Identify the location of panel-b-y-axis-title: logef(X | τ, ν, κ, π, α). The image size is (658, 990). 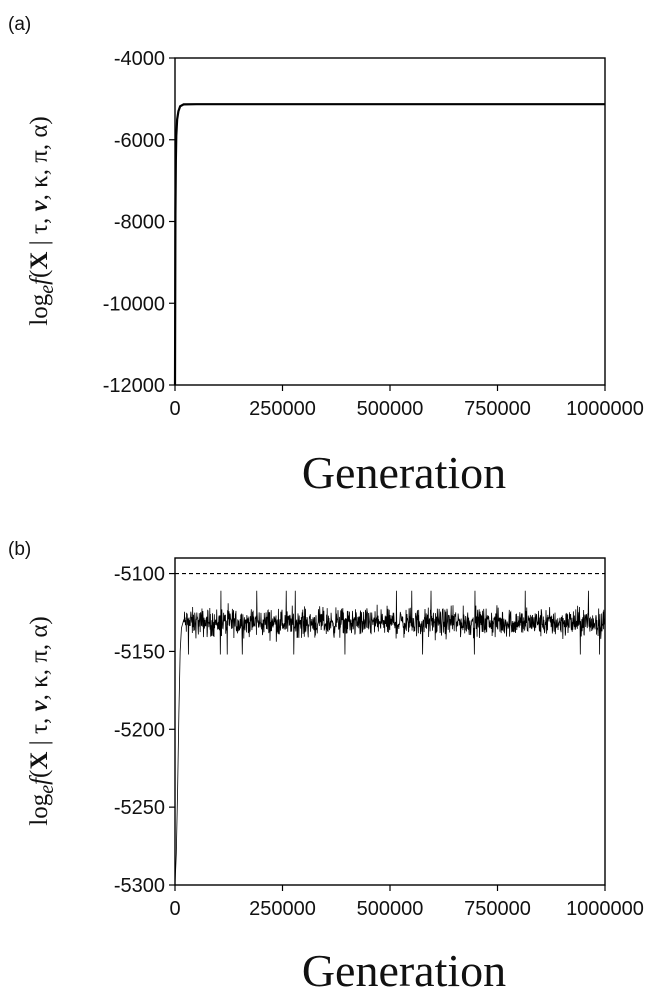
(42, 721).